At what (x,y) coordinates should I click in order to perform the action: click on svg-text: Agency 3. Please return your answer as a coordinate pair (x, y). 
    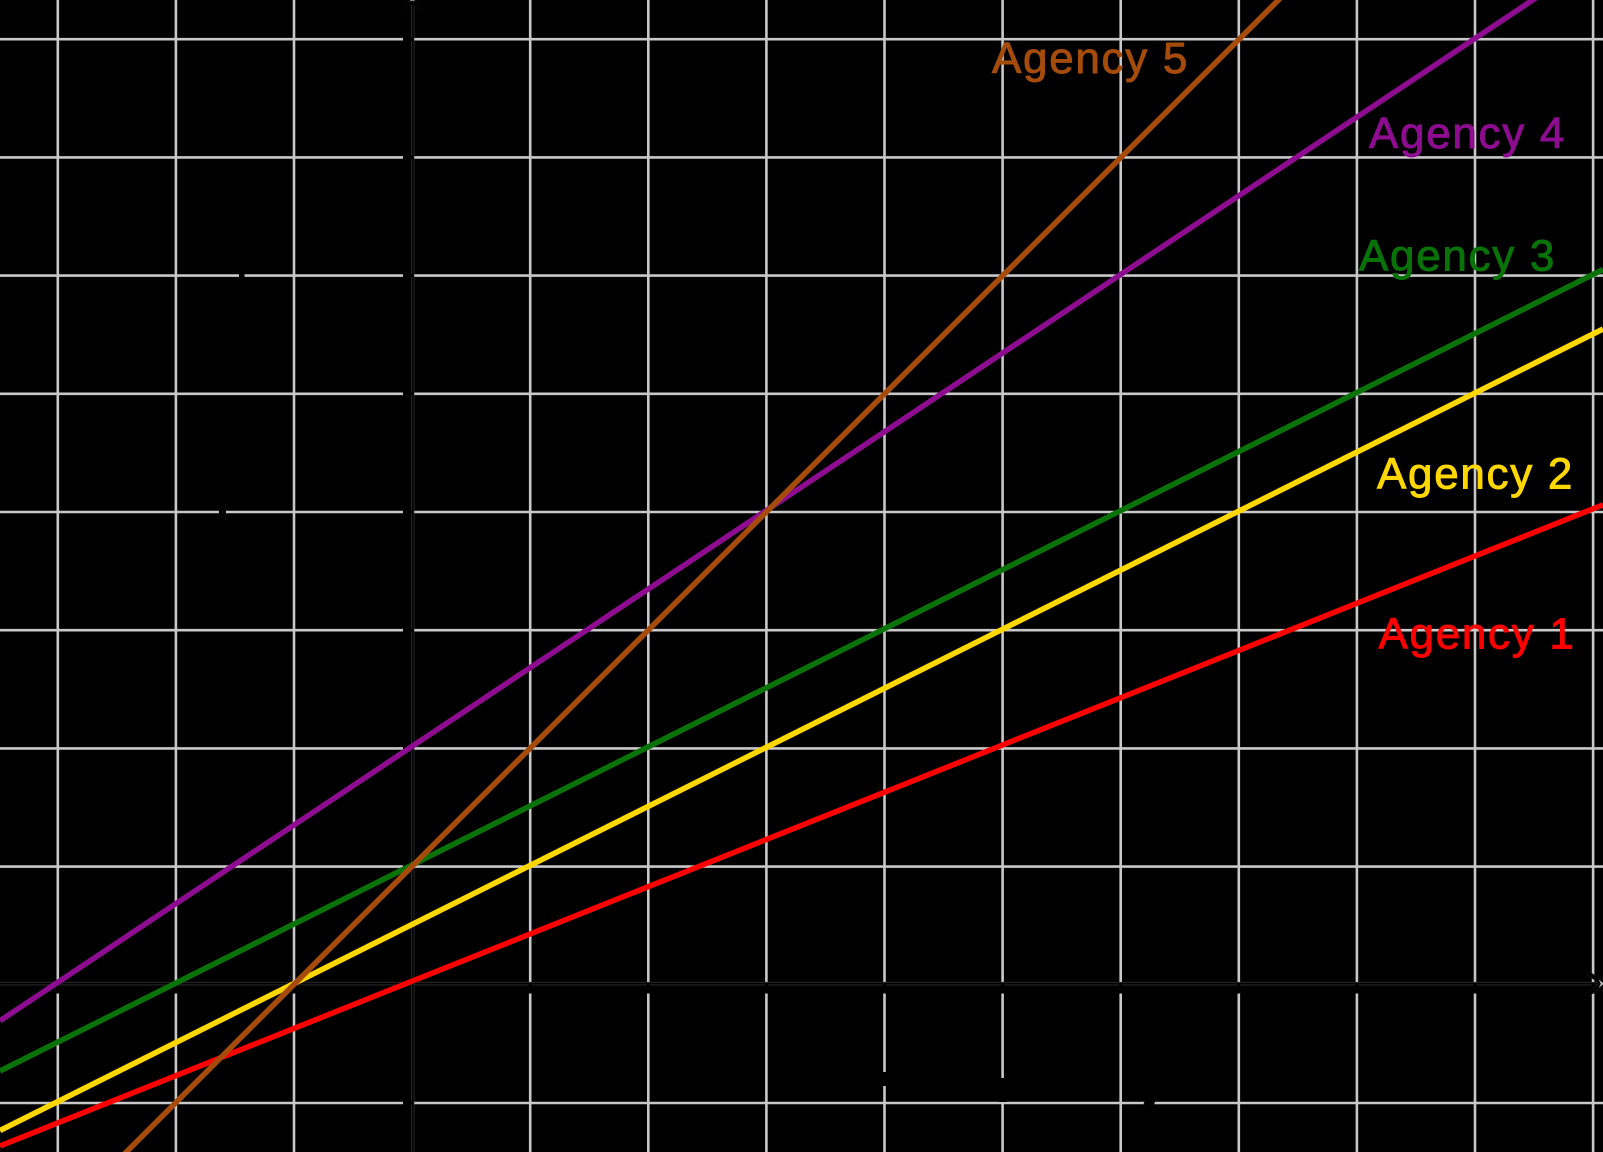
    Looking at the image, I should click on (1457, 256).